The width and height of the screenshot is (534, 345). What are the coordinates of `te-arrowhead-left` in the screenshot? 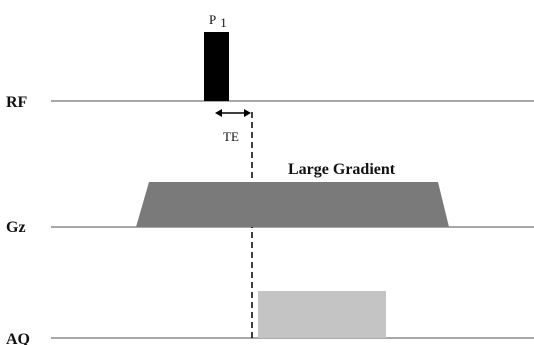 It's located at (218, 113).